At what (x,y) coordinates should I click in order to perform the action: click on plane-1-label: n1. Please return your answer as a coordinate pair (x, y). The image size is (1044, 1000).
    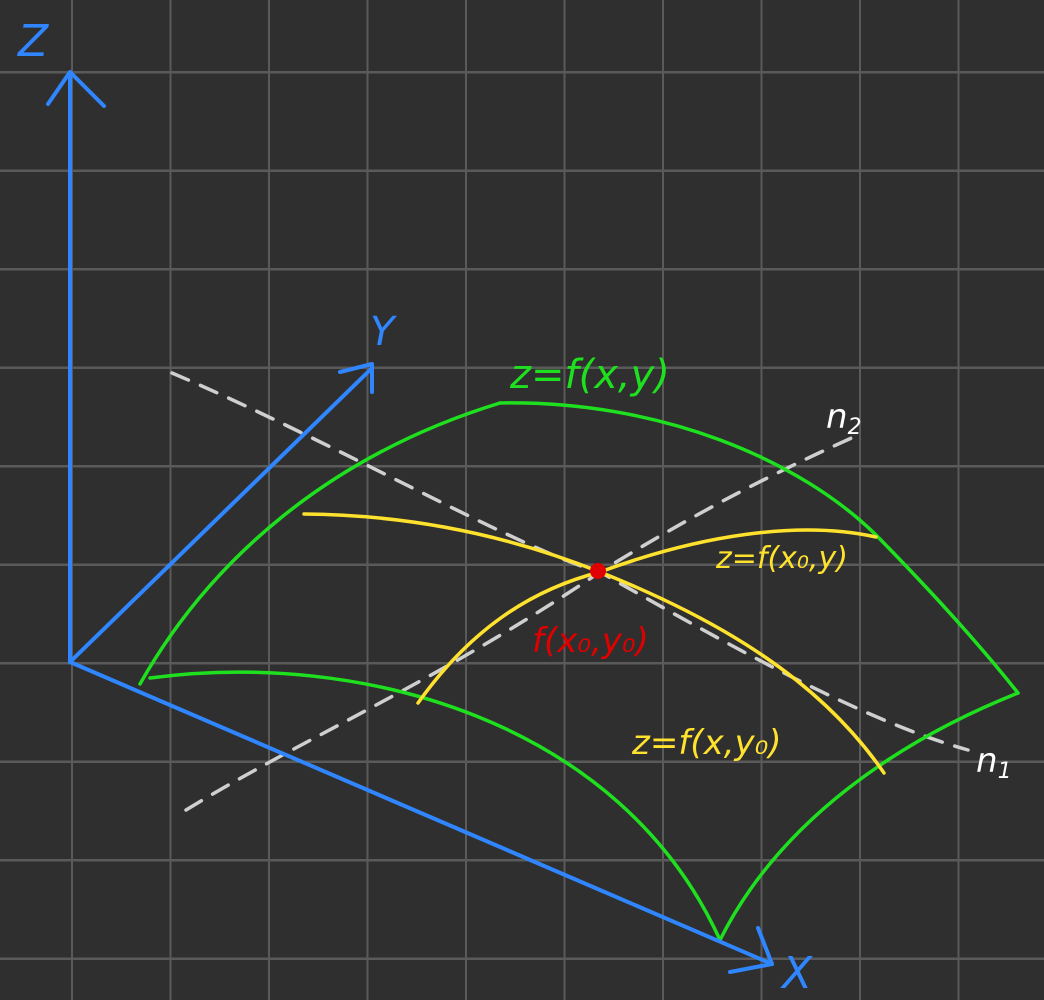
    Looking at the image, I should click on (994, 762).